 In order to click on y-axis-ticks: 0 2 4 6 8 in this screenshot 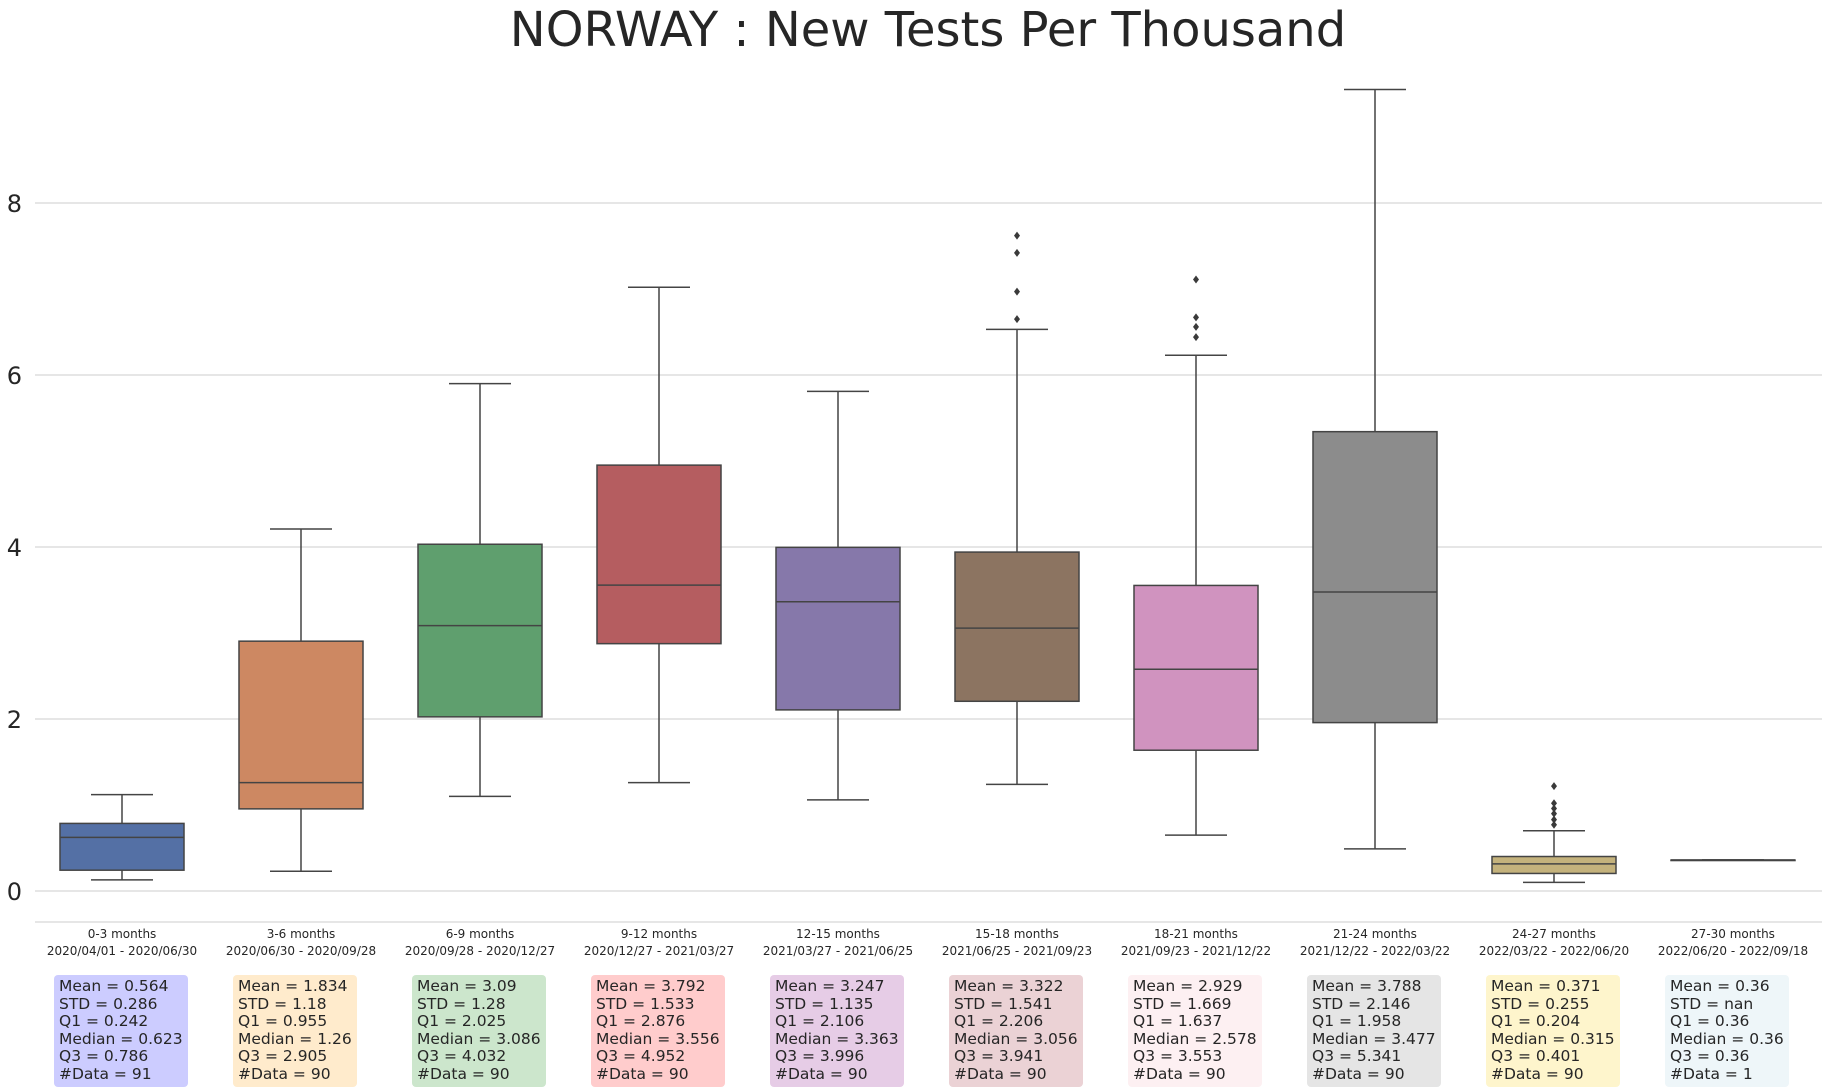, I will do `click(14, 548)`.